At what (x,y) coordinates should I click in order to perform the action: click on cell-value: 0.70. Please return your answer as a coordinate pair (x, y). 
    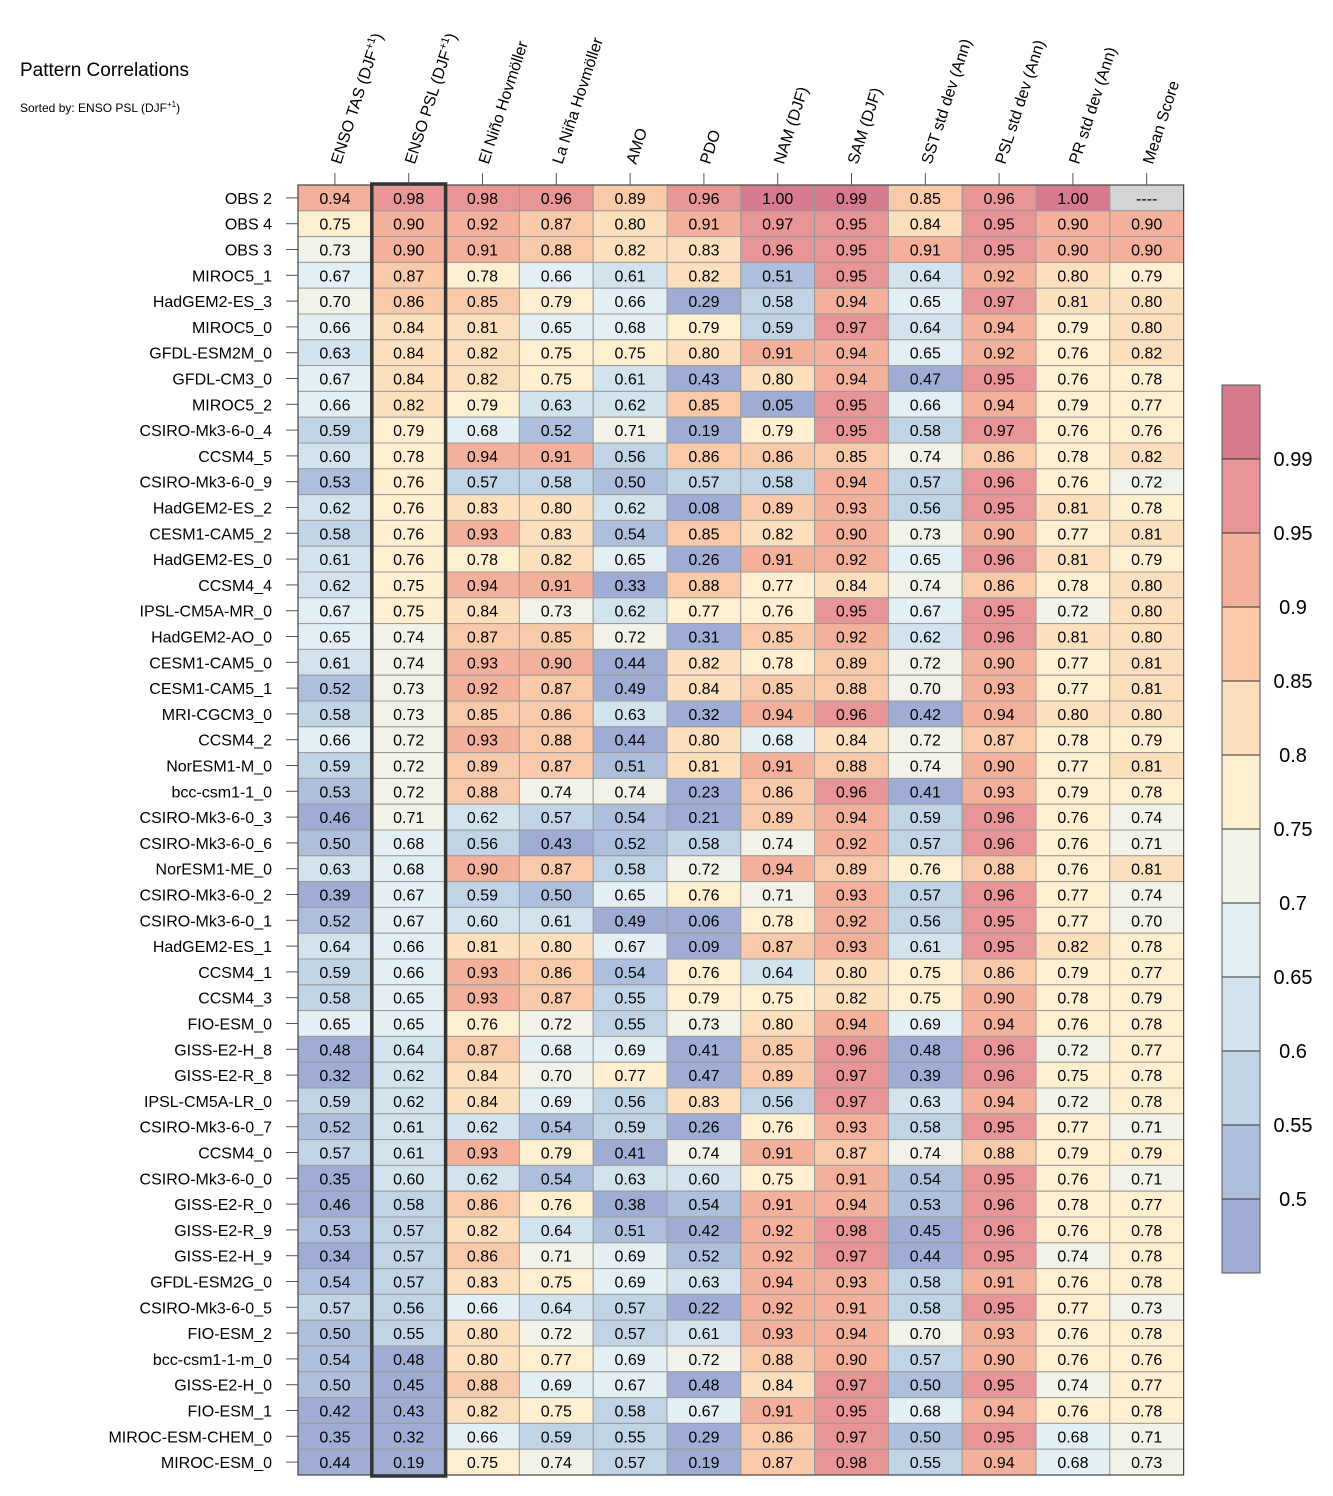
    Looking at the image, I should click on (925, 1334).